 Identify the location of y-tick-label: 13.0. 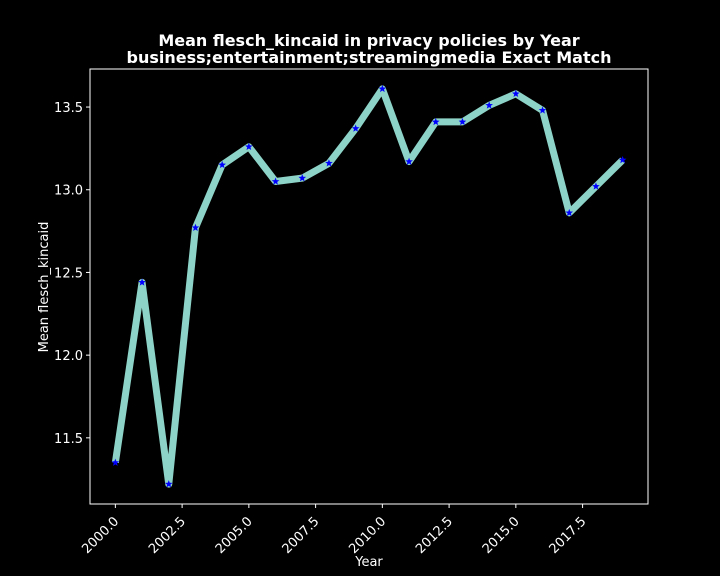
(68, 191).